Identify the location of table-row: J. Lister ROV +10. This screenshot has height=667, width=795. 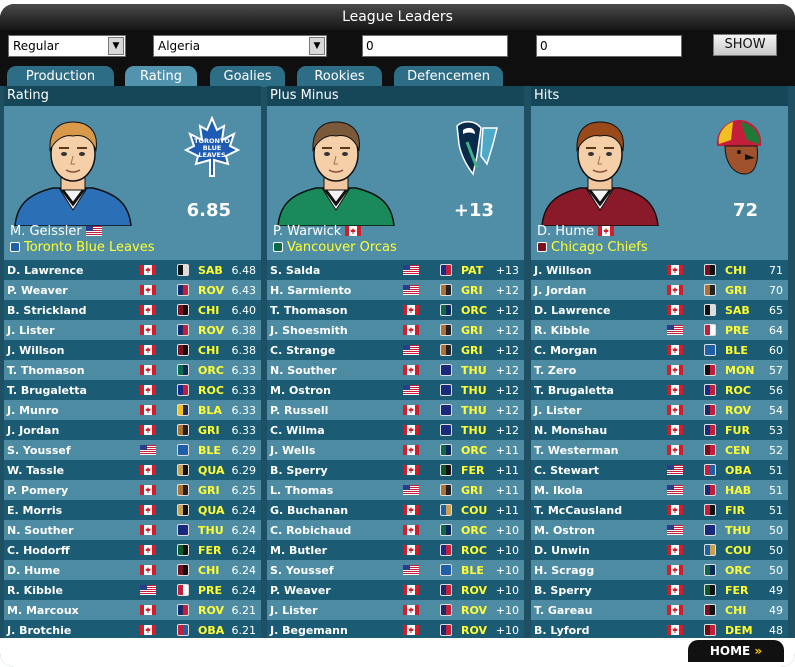
(395, 610).